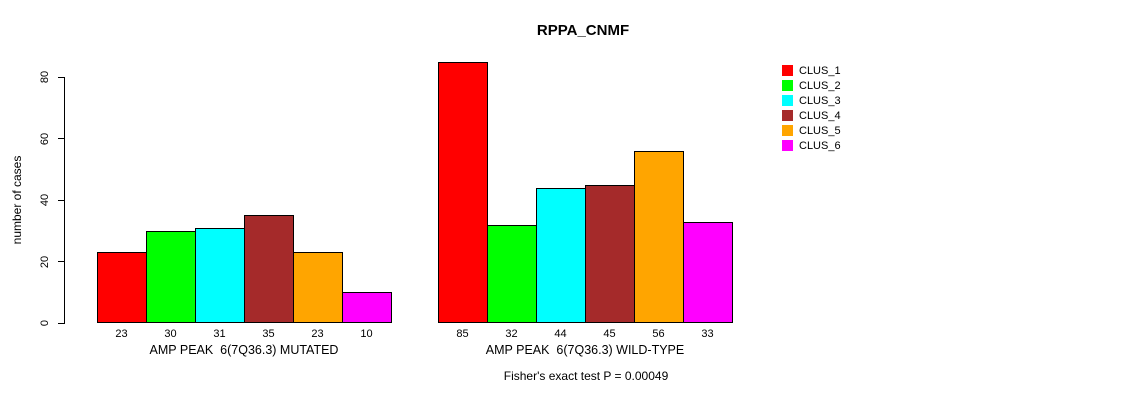  Describe the element at coordinates (707, 334) in the screenshot. I see `bar-value-label: 33` at that location.